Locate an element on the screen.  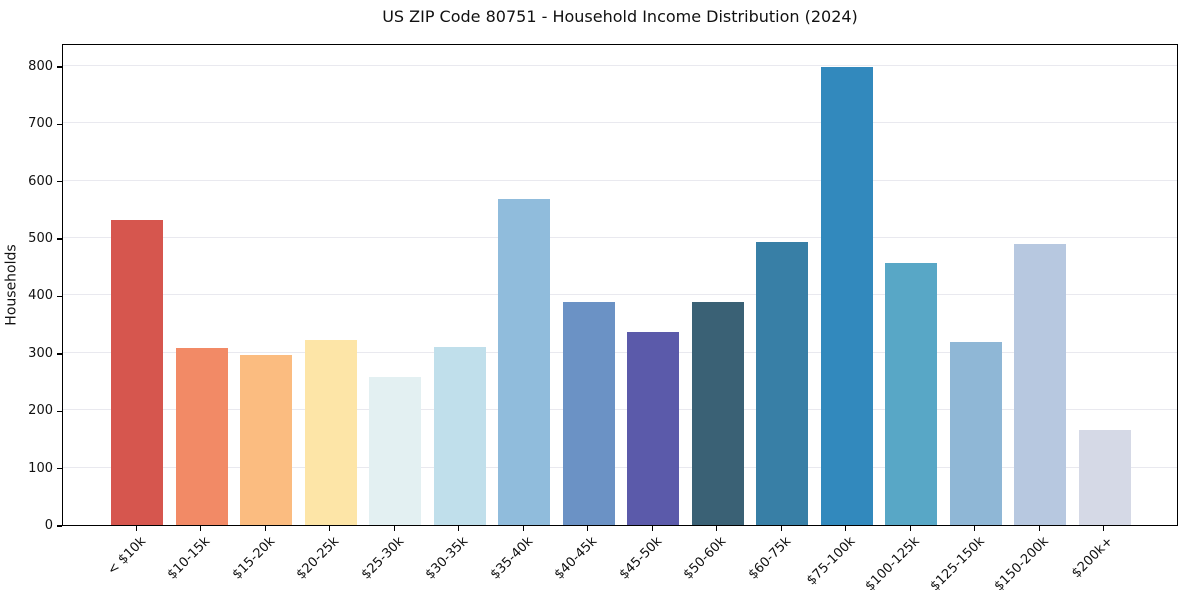
x-tick-label-$20-25k: $20-25k is located at coordinates (318, 558).